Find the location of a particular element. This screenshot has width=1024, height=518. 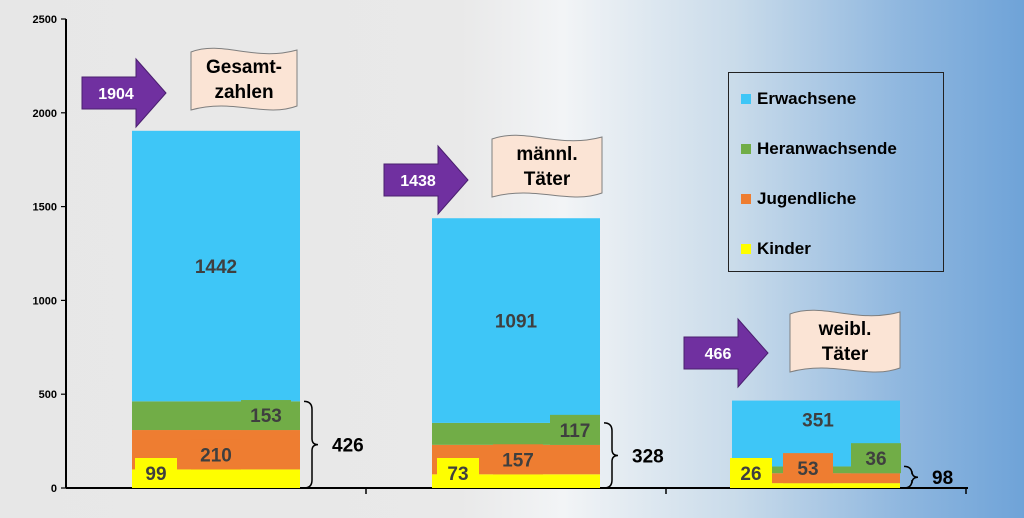

legend-item-jugendliche: Jugendliche is located at coordinates (798, 199).